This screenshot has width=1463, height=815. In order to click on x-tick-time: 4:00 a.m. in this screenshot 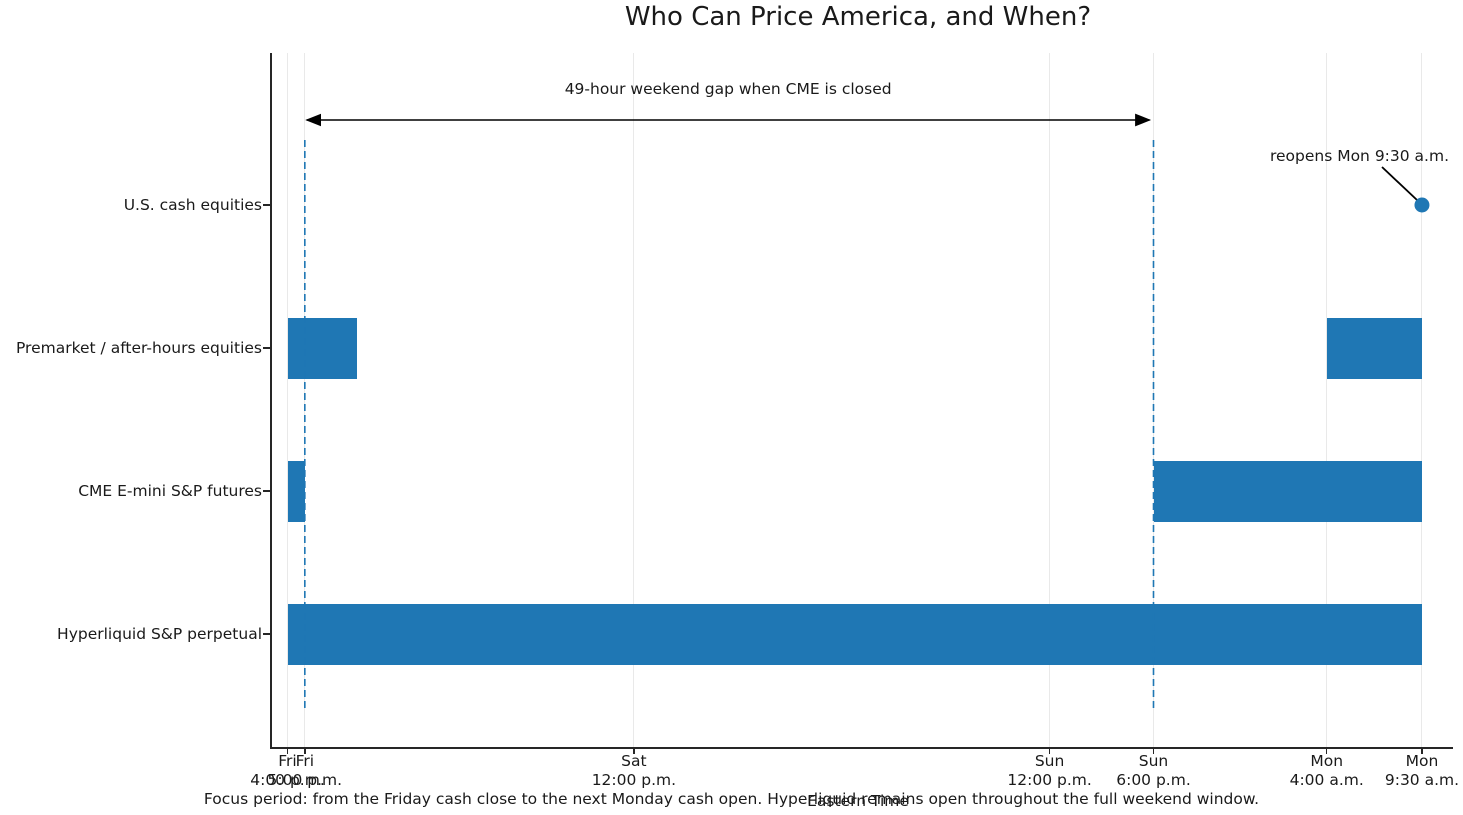, I will do `click(1326, 780)`.